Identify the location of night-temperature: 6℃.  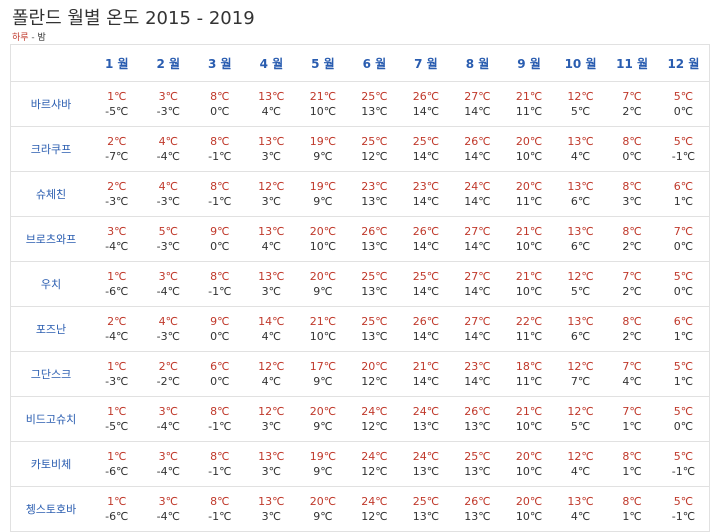
(580, 246).